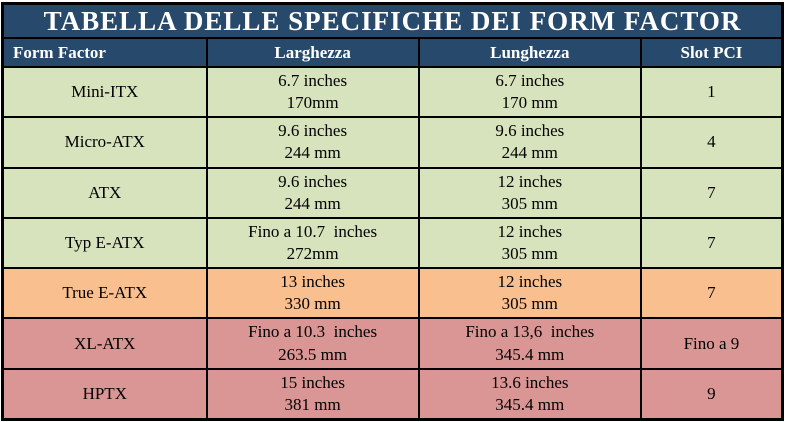  I want to click on form-factor-cell: Micro-ATX, so click(106, 142).